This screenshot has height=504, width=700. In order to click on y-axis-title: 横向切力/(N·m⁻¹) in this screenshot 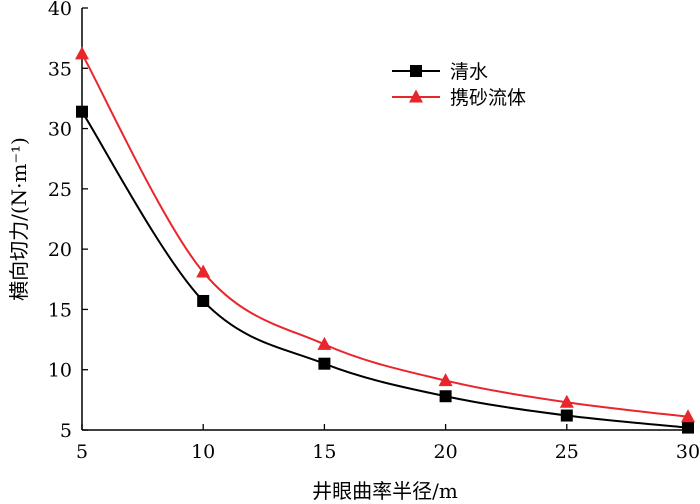, I will do `click(19, 219)`.